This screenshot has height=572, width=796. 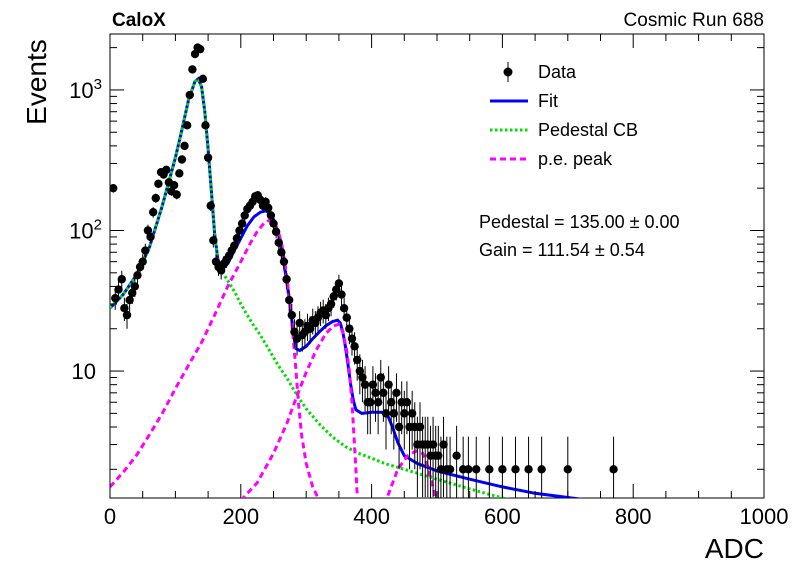 What do you see at coordinates (548, 101) in the screenshot?
I see `legend-label: Fit` at bounding box center [548, 101].